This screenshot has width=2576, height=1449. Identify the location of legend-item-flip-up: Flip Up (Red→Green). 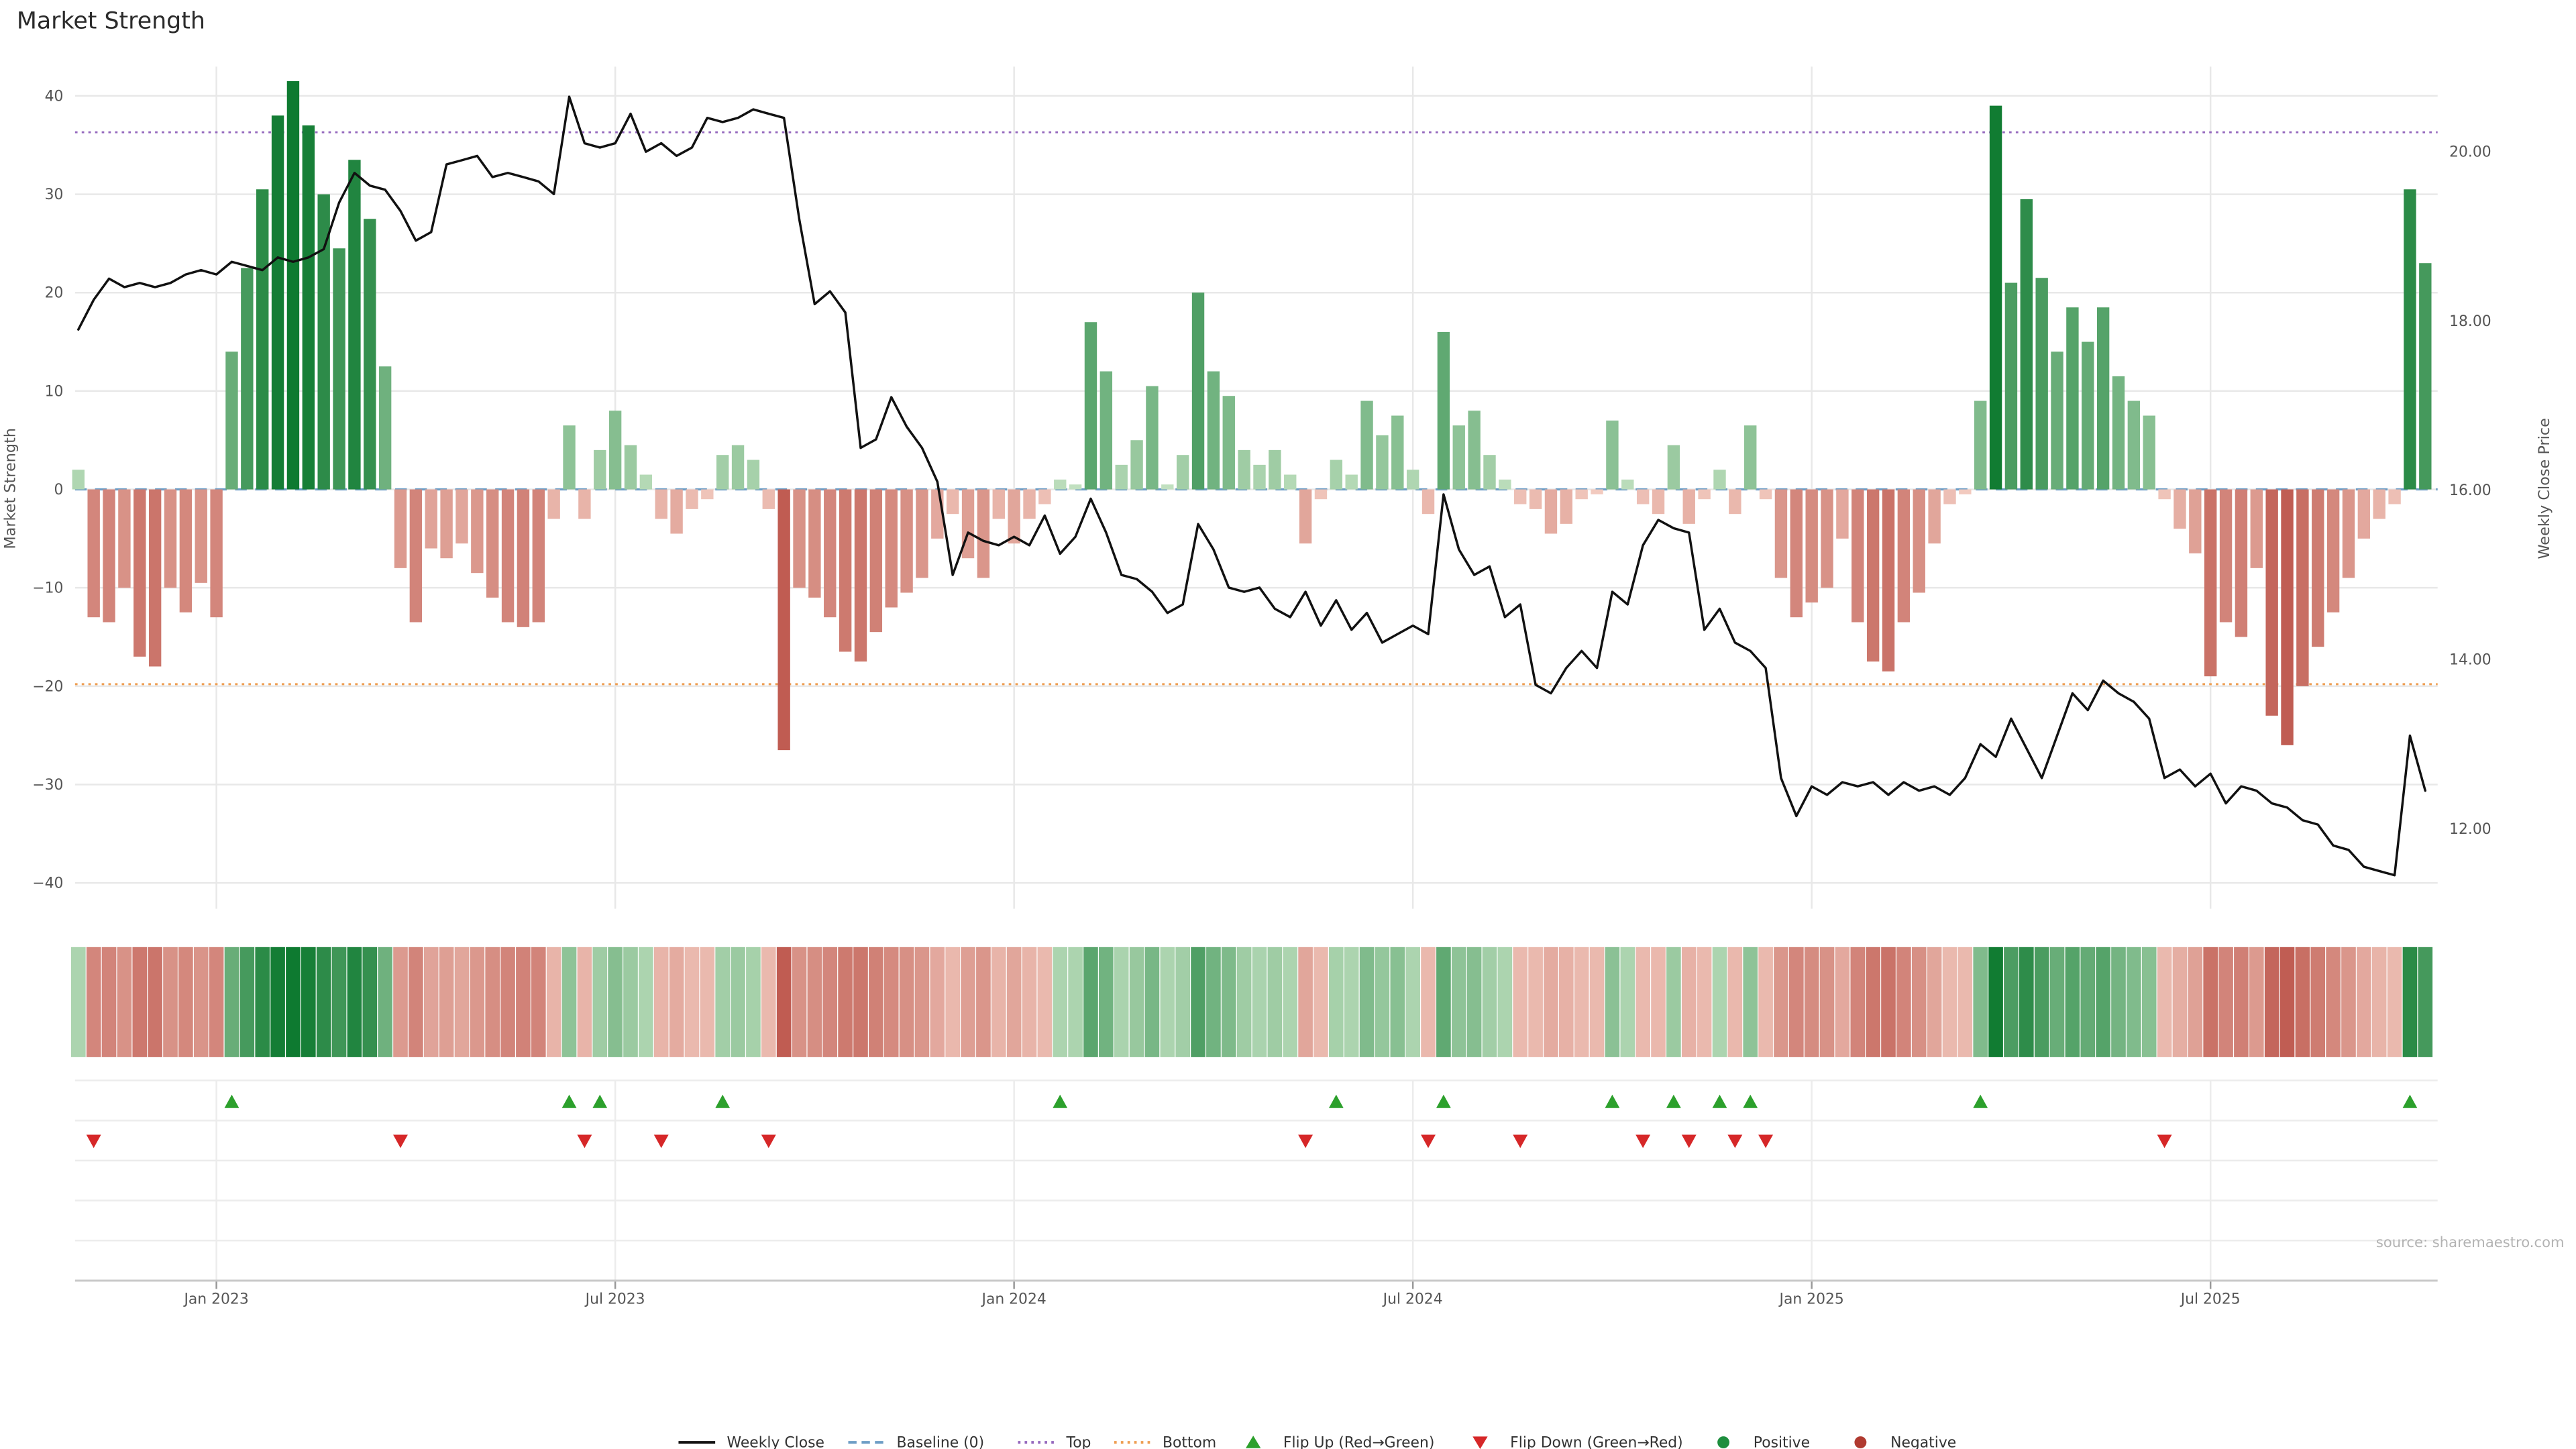
(1339, 1442).